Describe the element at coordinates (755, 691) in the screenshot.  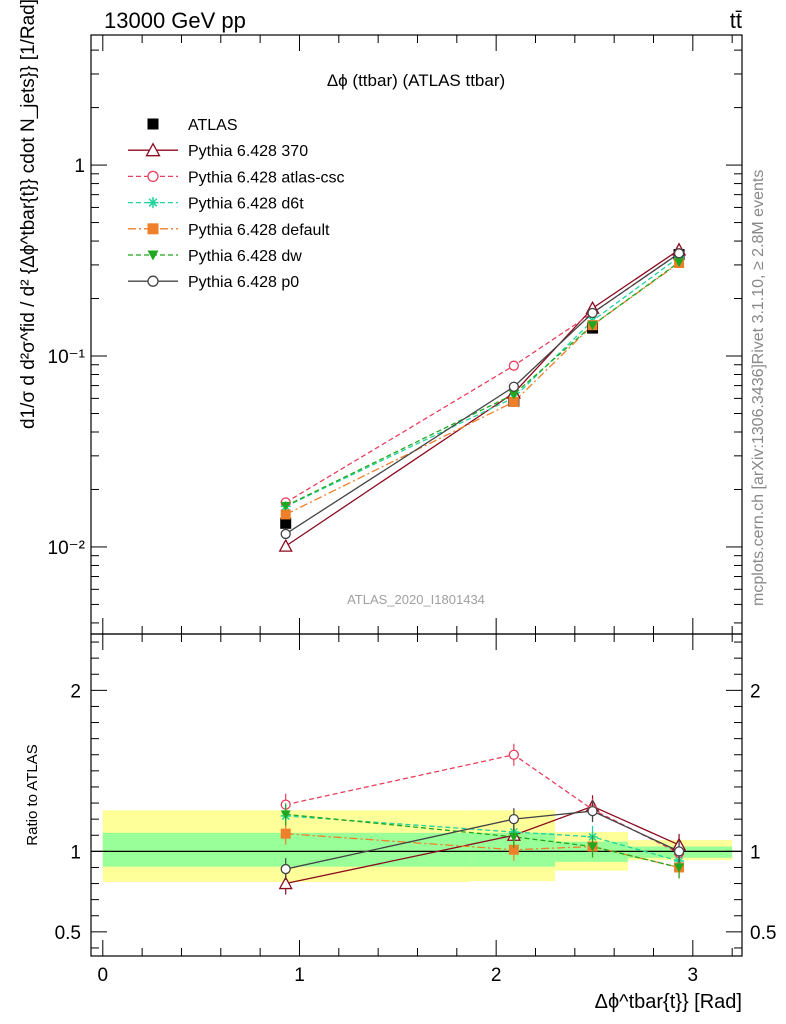
I see `ratio-y-tick-label-right: 2` at that location.